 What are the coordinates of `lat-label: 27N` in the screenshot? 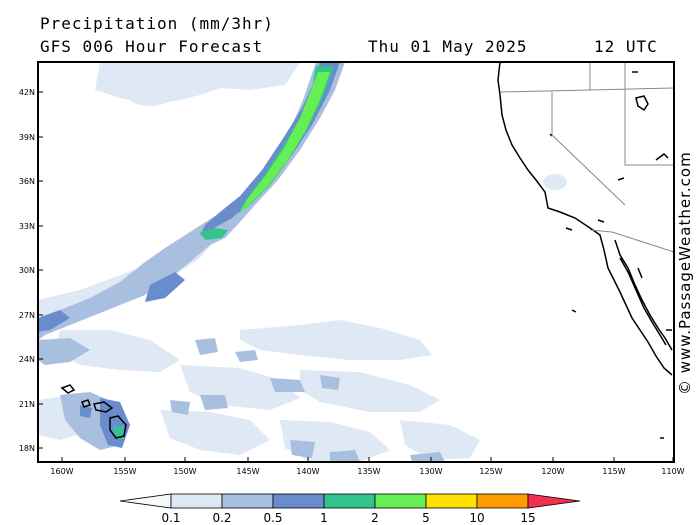 It's located at (27, 315).